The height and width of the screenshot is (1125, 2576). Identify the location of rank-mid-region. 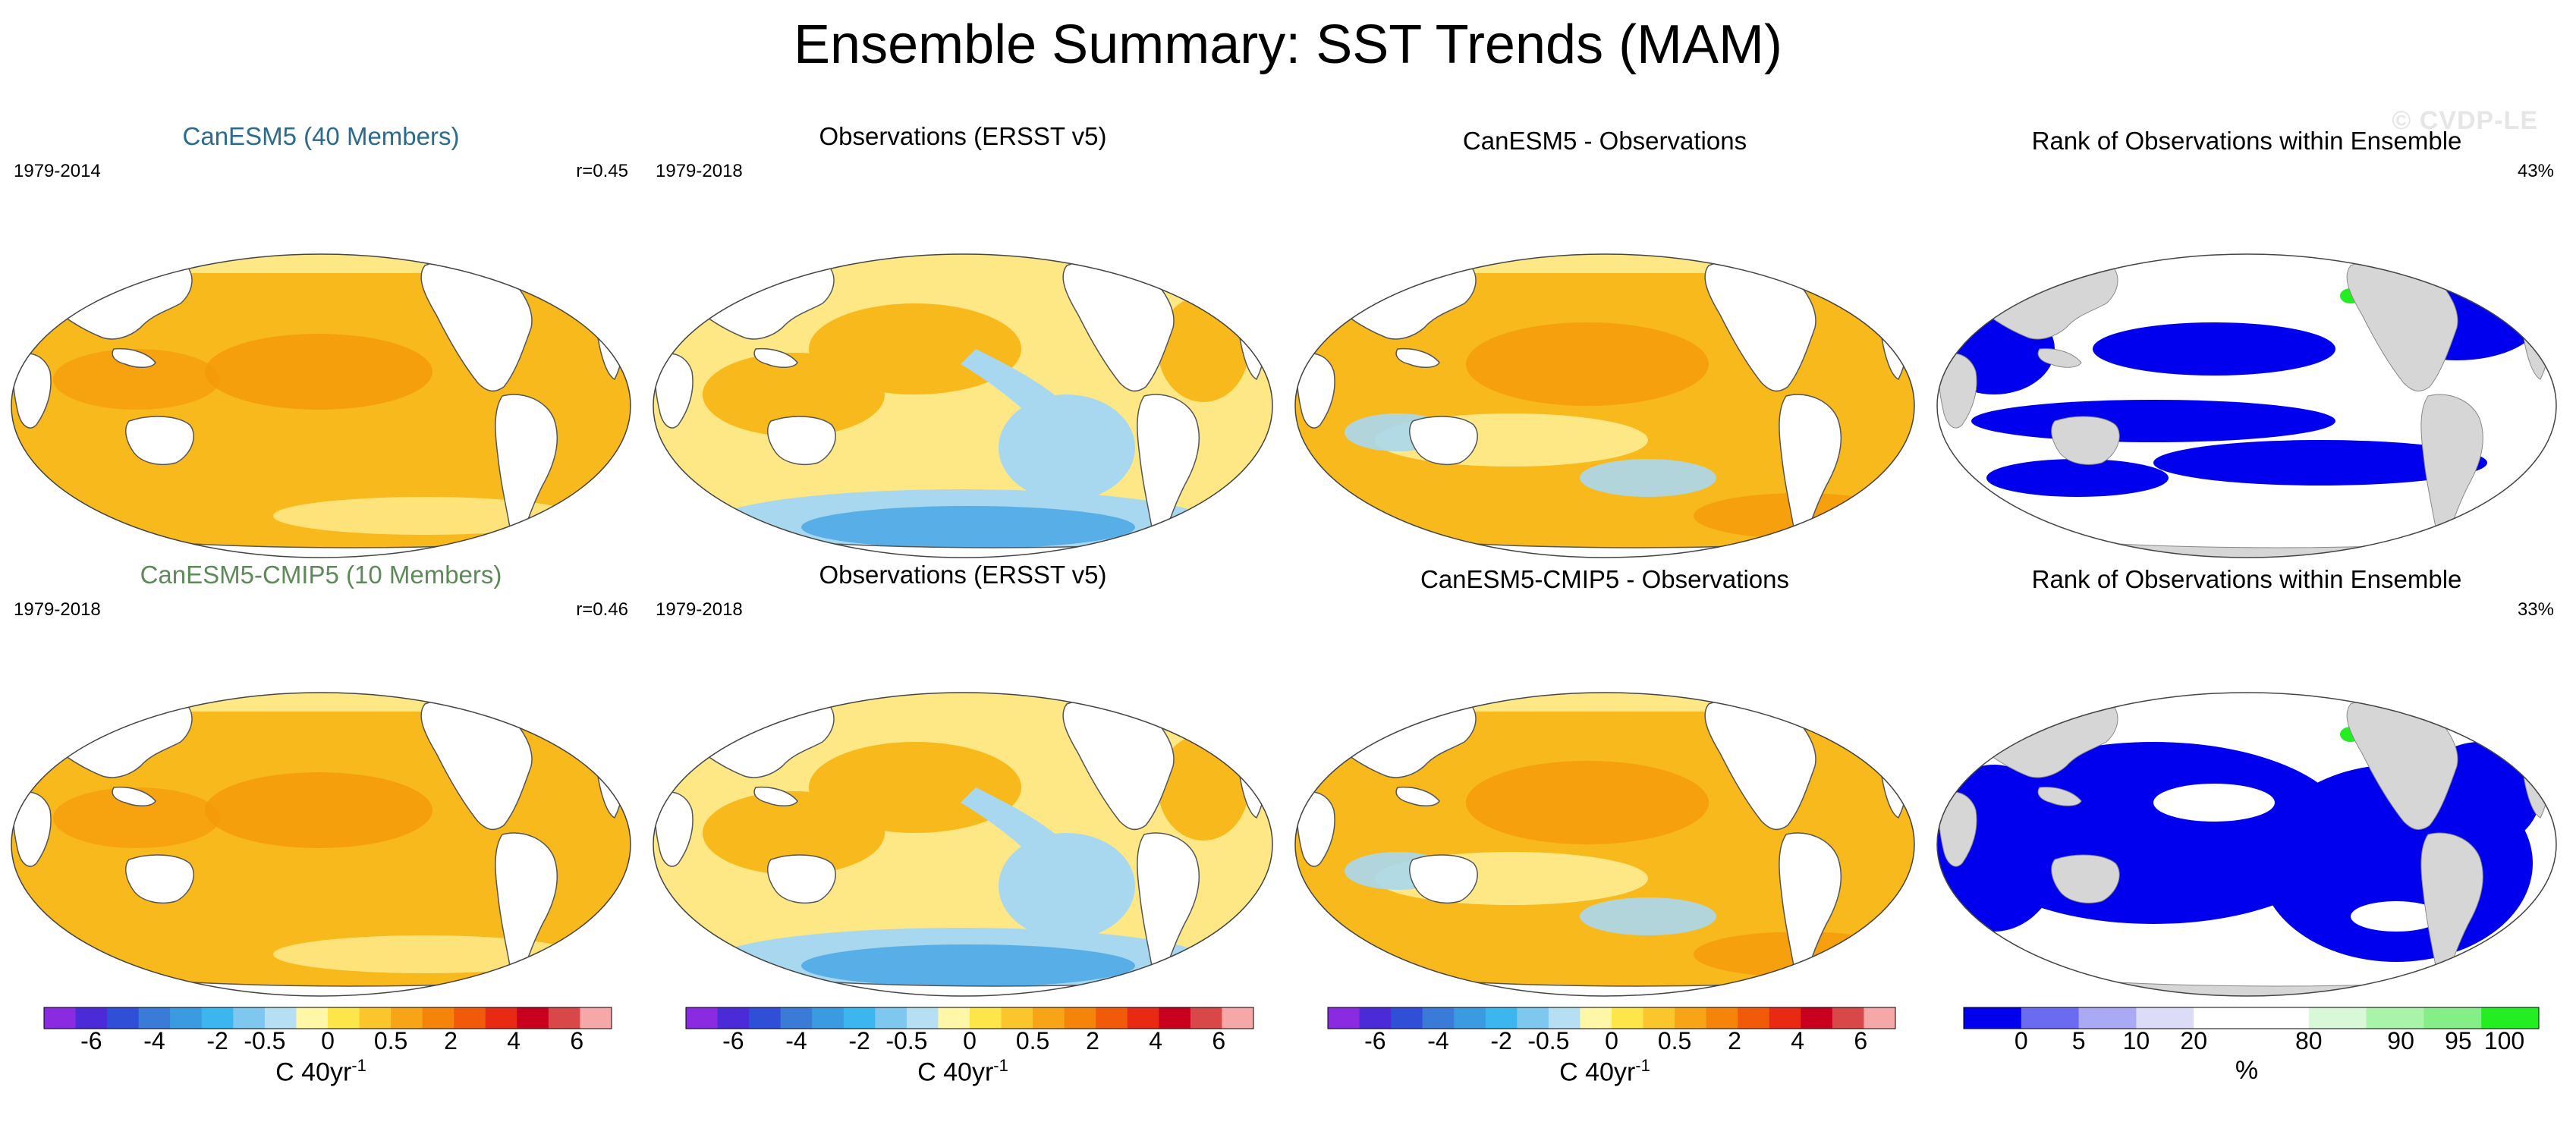
(2396, 916).